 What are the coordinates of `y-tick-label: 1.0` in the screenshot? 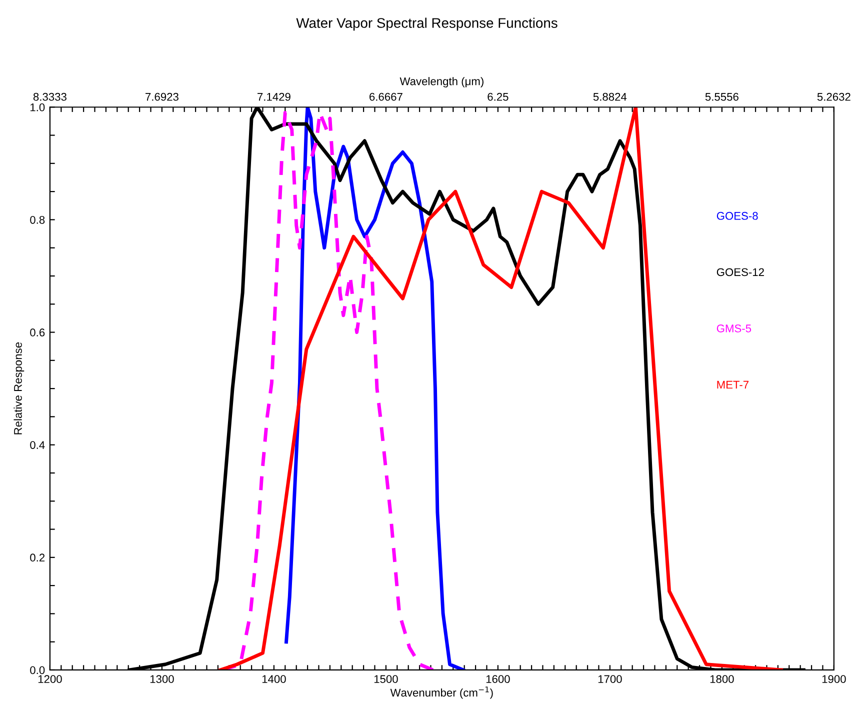 It's located at (37, 107).